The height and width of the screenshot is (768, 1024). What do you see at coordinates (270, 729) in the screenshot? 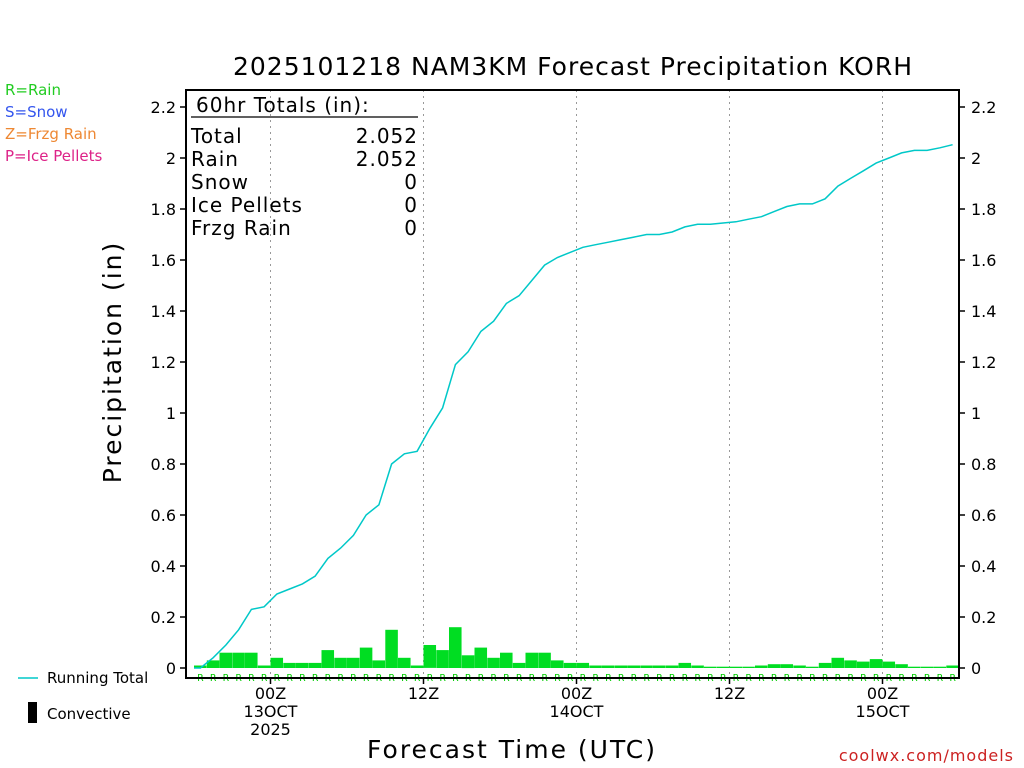
I see `x-tick-label: 2025` at bounding box center [270, 729].